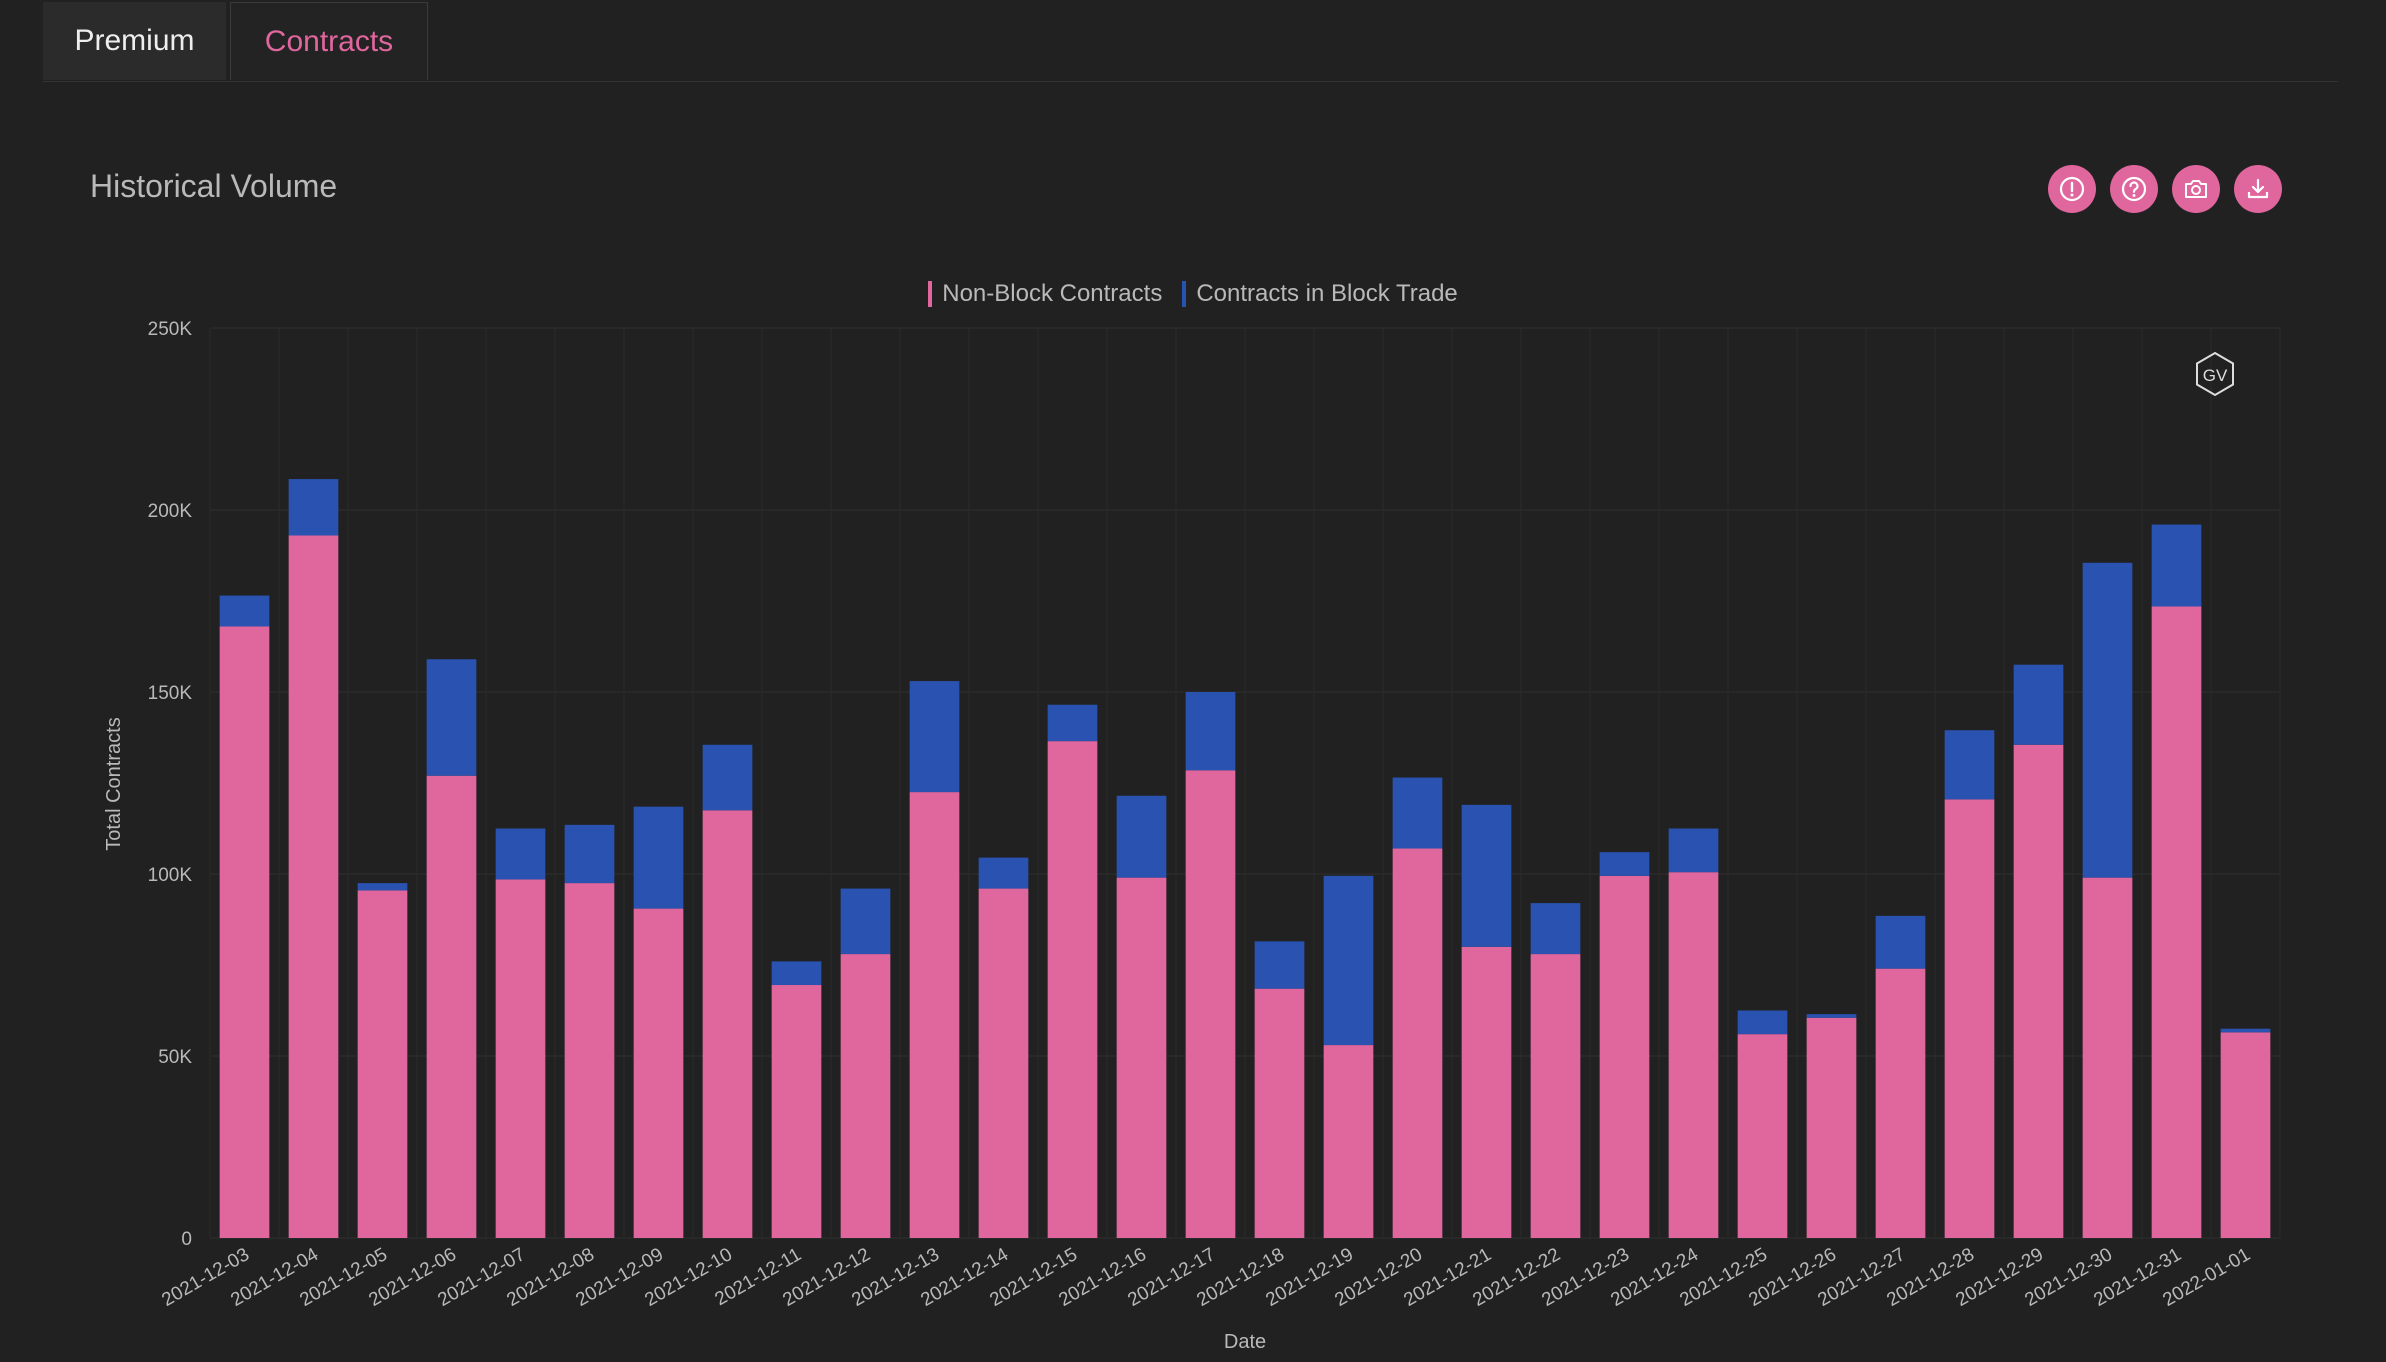 The image size is (2386, 1362). I want to click on tab-contracts: Contracts, so click(329, 41).